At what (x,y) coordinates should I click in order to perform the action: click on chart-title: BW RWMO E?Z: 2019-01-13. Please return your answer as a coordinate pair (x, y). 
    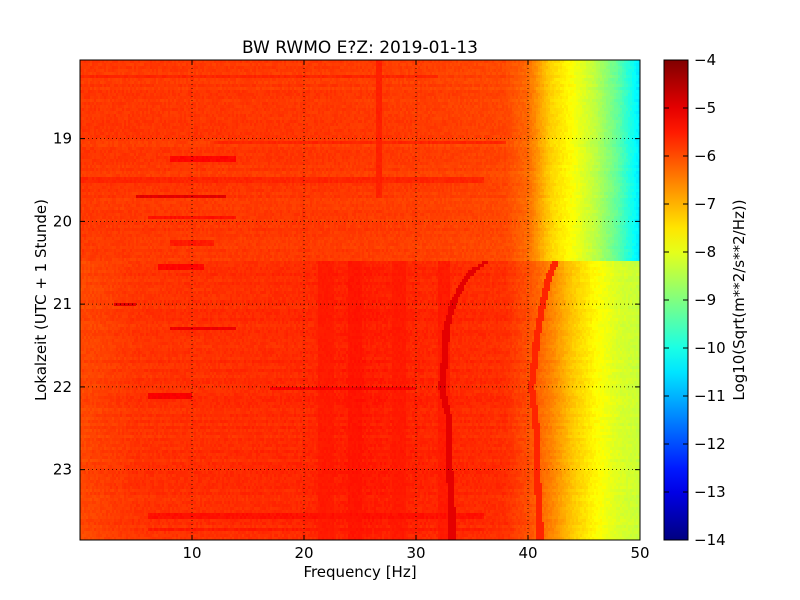
    Looking at the image, I should click on (360, 48).